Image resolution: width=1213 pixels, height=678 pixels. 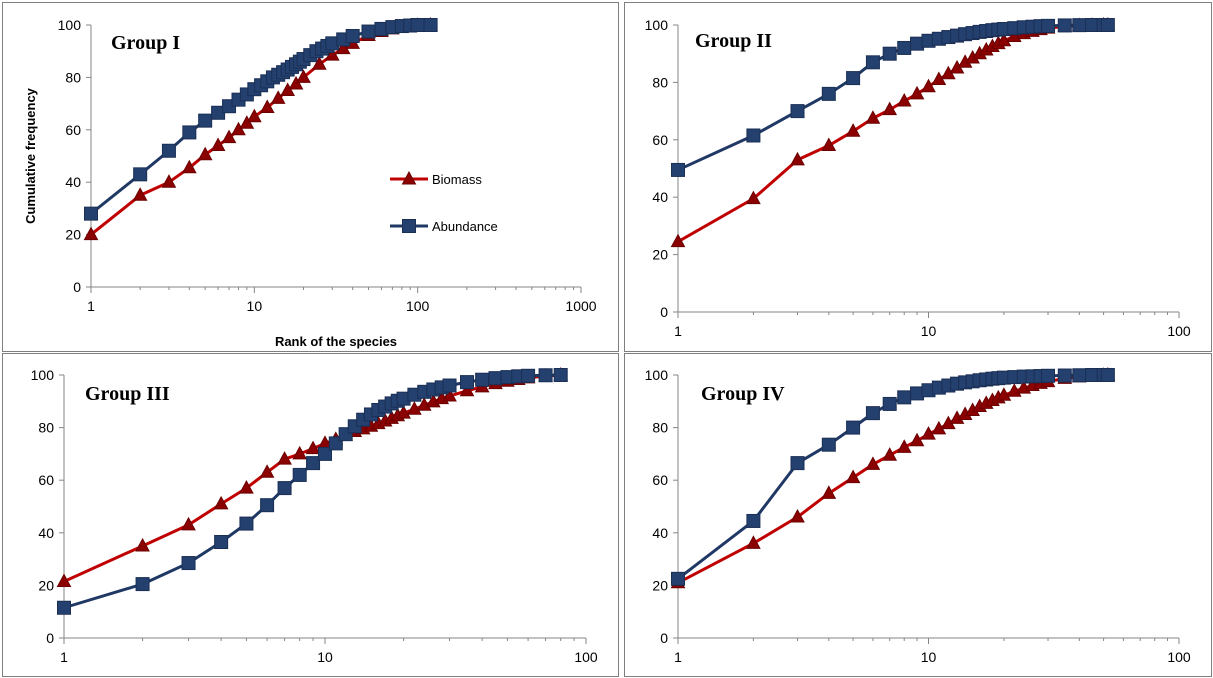 I want to click on legend-marker, so click(x=409, y=226).